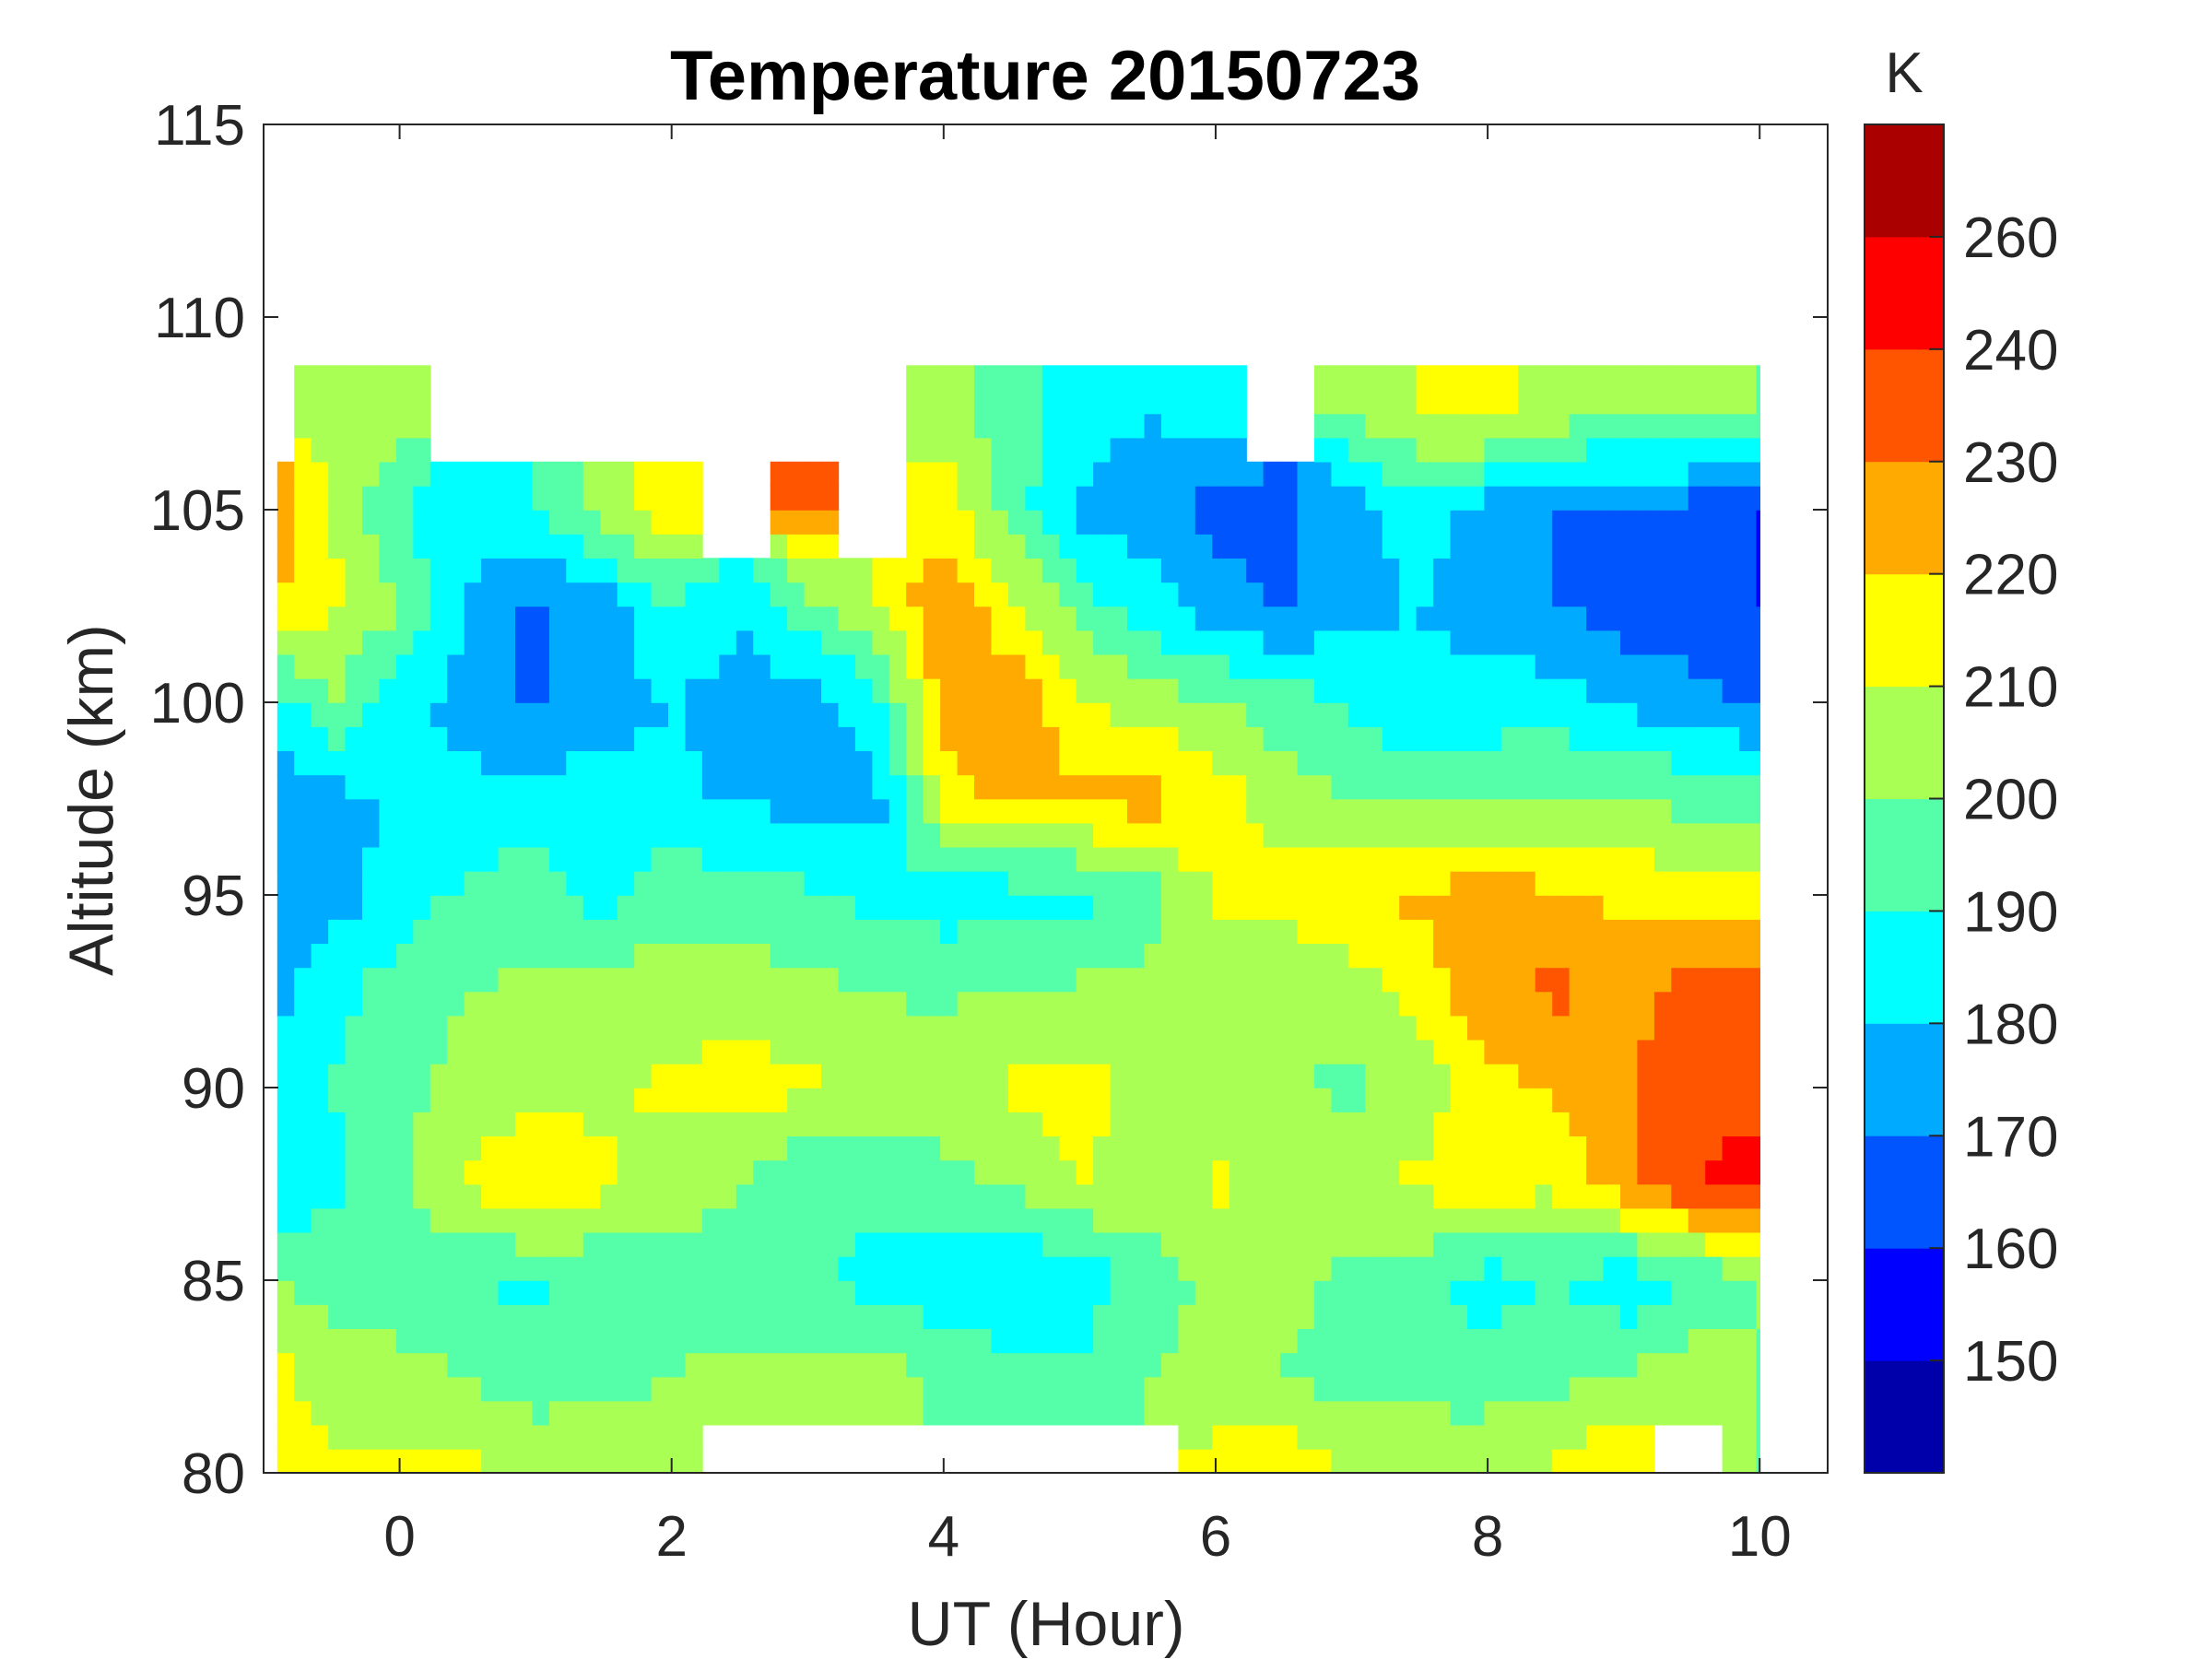 The height and width of the screenshot is (1659, 2212). I want to click on y-tick-label: 95, so click(213, 896).